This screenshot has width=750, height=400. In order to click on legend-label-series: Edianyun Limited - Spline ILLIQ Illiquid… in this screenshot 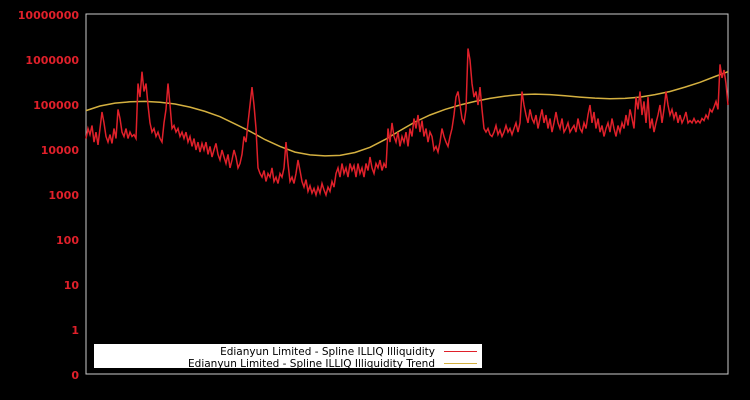, I will do `click(327, 352)`.